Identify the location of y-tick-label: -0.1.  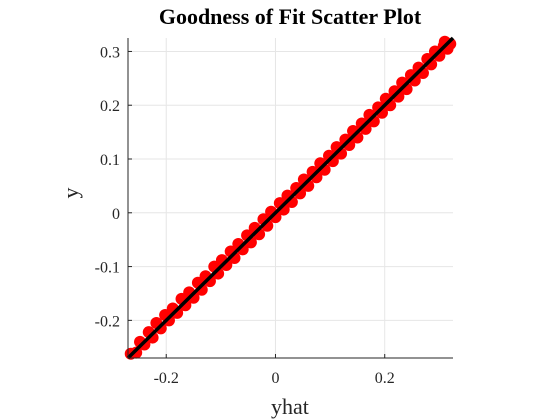
(107, 268).